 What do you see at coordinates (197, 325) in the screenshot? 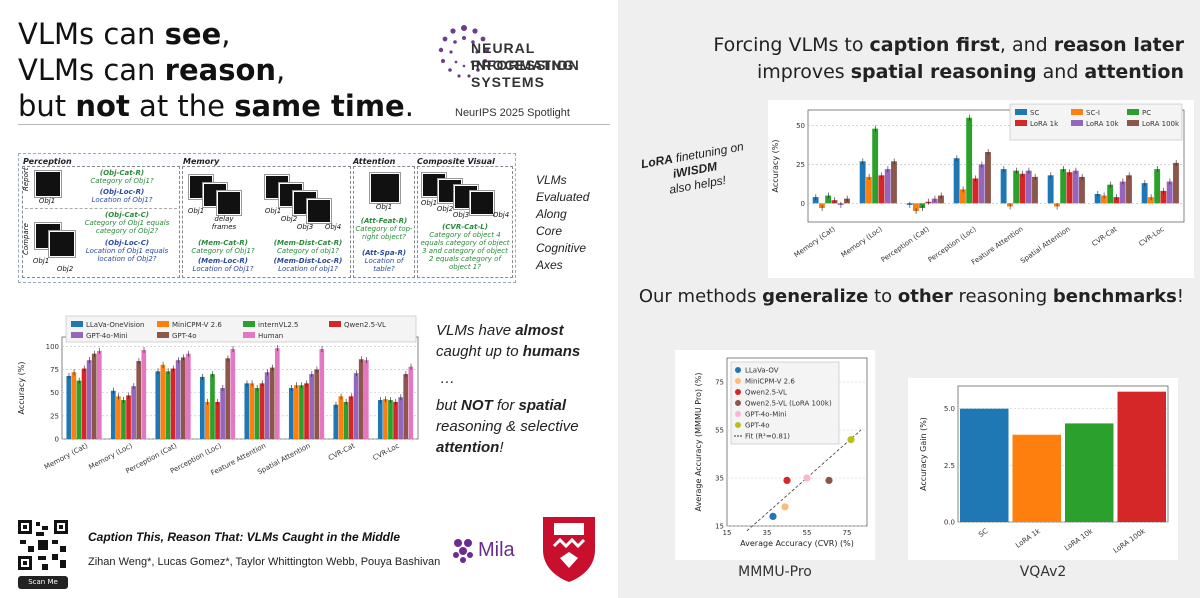
I see `legend-label: MiniCPM-V 2.6` at bounding box center [197, 325].